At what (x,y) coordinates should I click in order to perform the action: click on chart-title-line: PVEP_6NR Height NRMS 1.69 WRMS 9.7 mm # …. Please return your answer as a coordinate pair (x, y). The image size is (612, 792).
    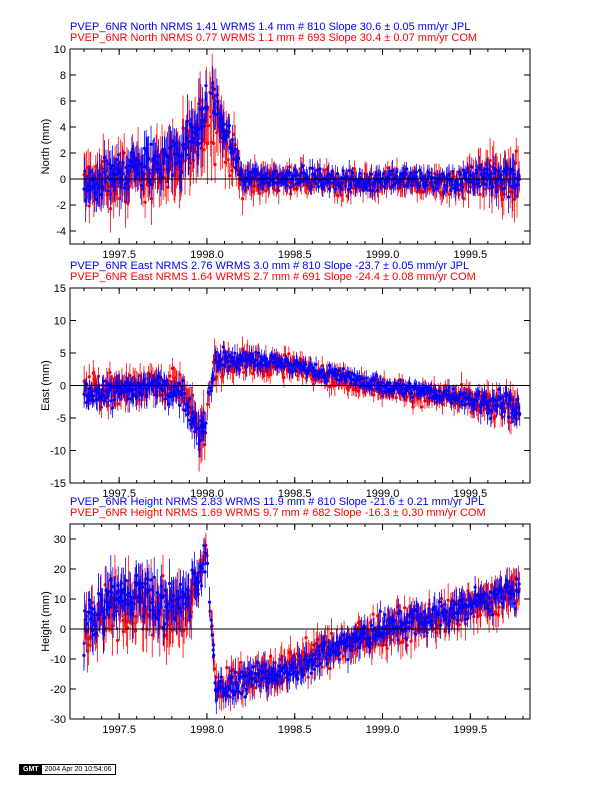
    Looking at the image, I should click on (278, 513).